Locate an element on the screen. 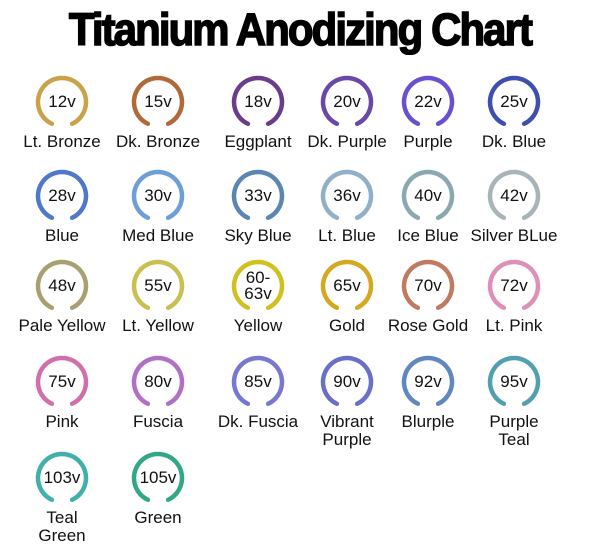  voltage-label: 95v is located at coordinates (514, 381).